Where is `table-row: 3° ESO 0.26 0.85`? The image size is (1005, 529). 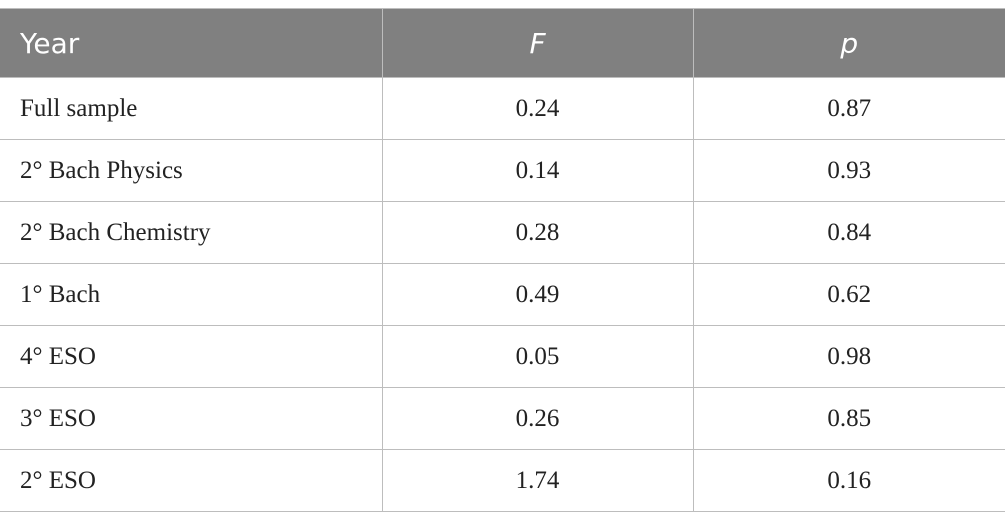 table-row: 3° ESO 0.26 0.85 is located at coordinates (502, 418).